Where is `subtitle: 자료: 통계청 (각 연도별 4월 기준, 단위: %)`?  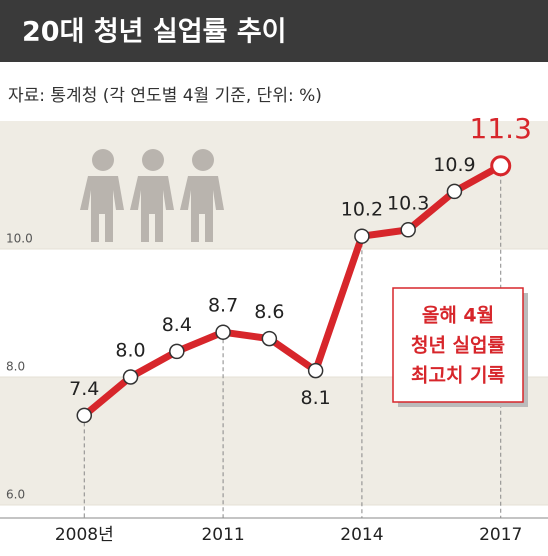 subtitle: 자료: 통계청 (각 연도별 4월 기준, 단위: %) is located at coordinates (165, 96).